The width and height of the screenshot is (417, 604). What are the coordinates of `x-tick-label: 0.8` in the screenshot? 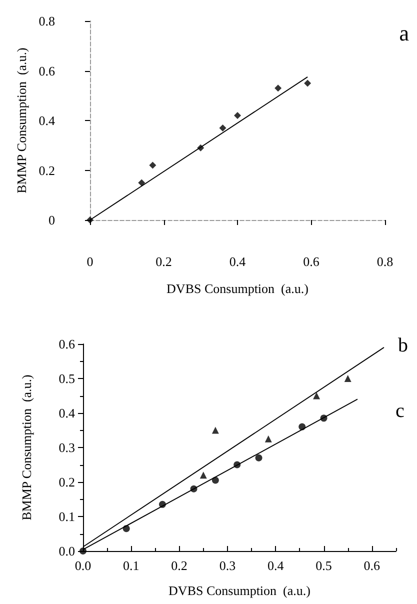 It's located at (385, 261).